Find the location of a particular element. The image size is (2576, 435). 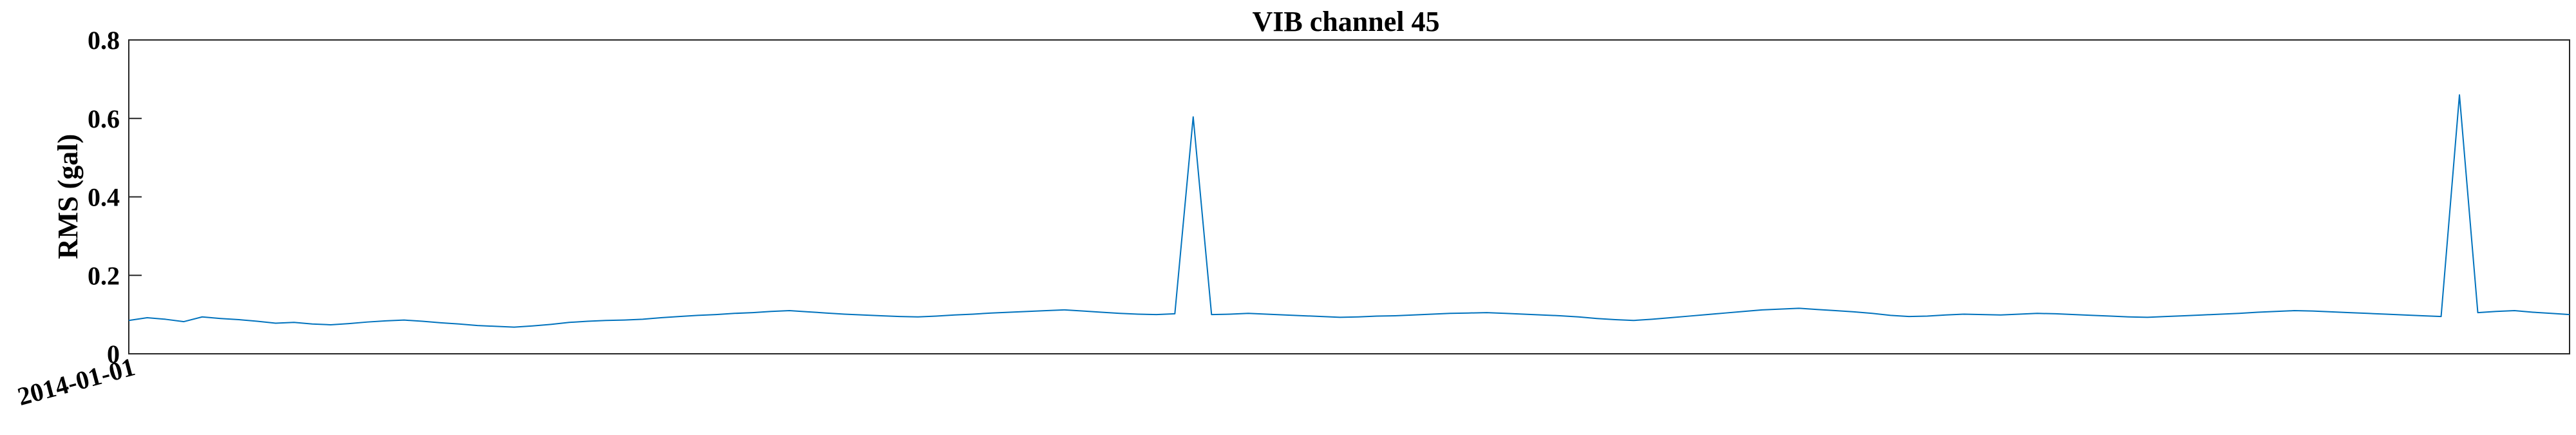

y-tick-label: 0 is located at coordinates (113, 355).